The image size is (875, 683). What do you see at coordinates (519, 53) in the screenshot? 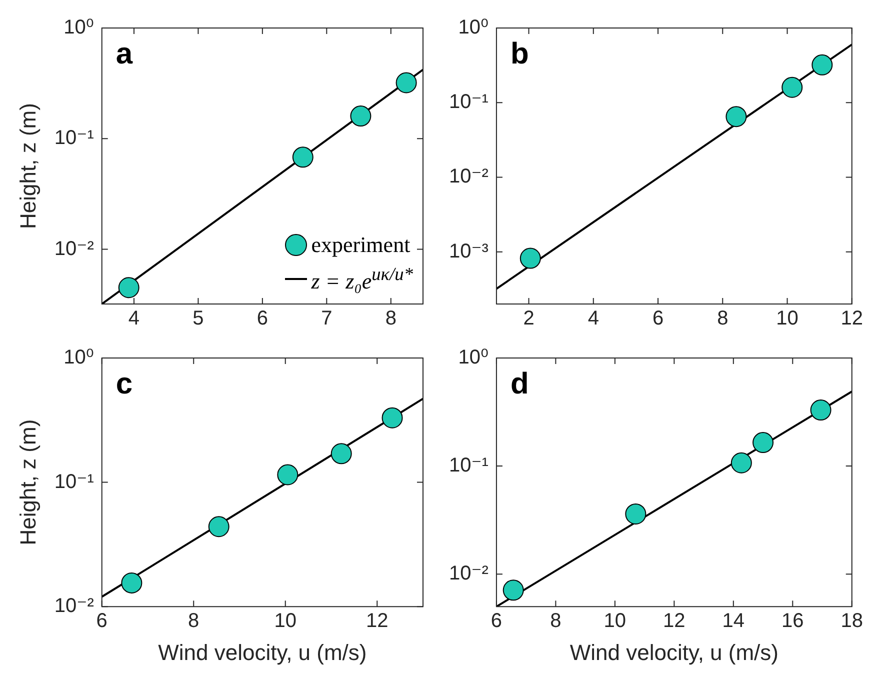
I see `annotation: b` at bounding box center [519, 53].